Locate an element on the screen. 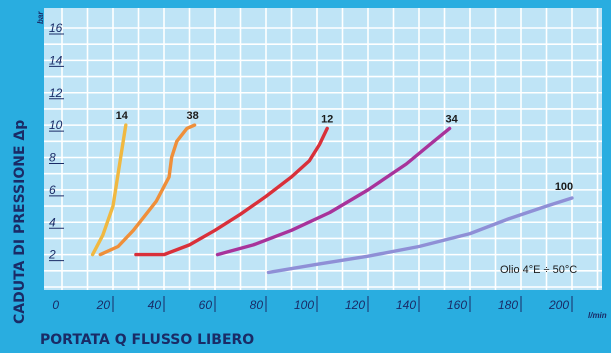 Image resolution: width=611 pixels, height=353 pixels. x-axis-title: PORTATA Q FLUSSO LIBERO is located at coordinates (147, 340).